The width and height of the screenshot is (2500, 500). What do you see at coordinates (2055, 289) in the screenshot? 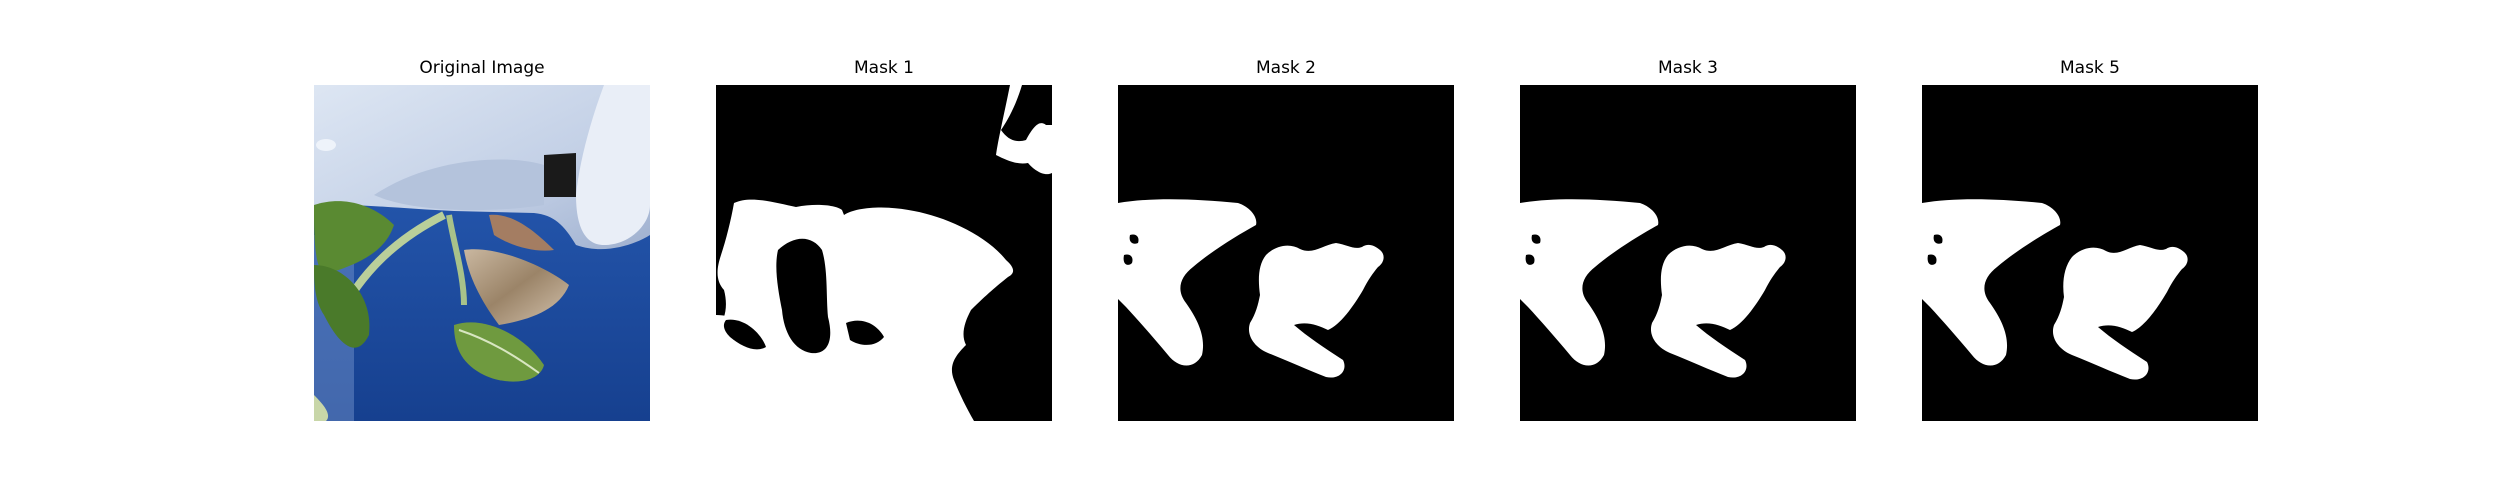
I see `mask-5-shape` at bounding box center [2055, 289].